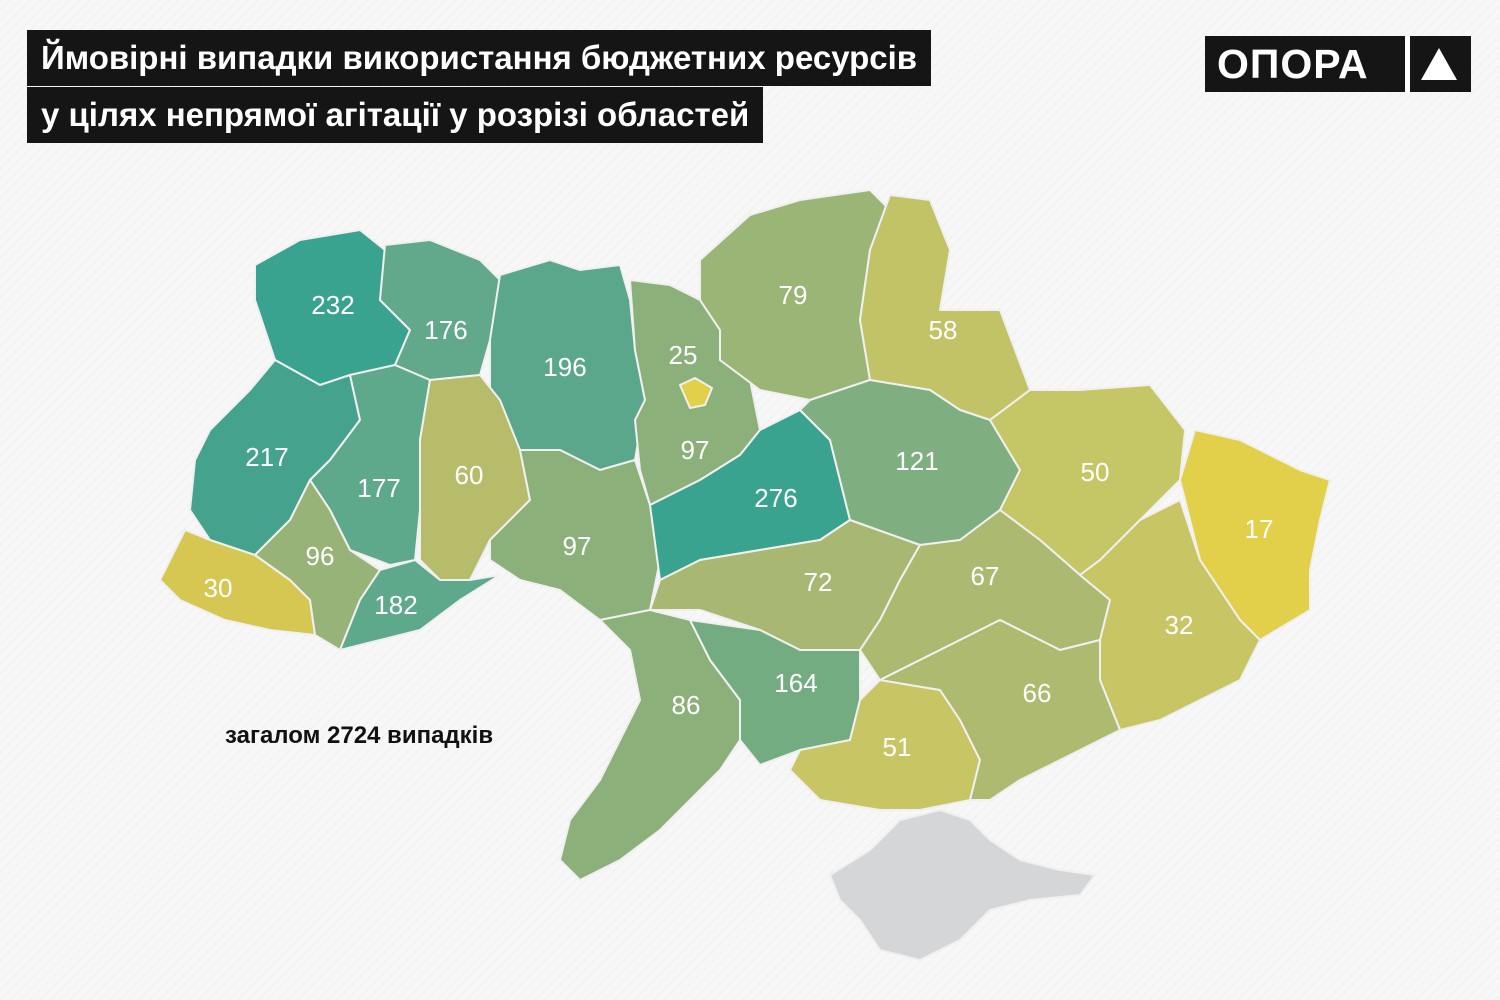 Image resolution: width=1500 pixels, height=1000 pixels. Describe the element at coordinates (1000, 710) in the screenshot. I see `region-zaporizhzhia` at that location.